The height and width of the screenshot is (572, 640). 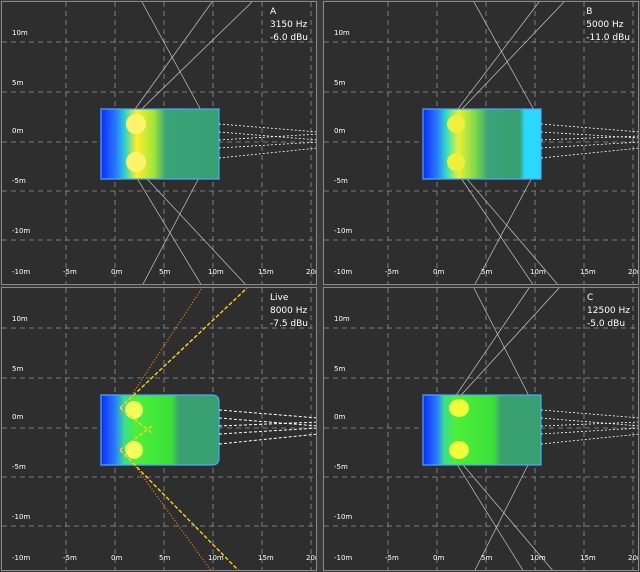 I want to click on panel-level: -11.0 dBu, so click(x=608, y=38).